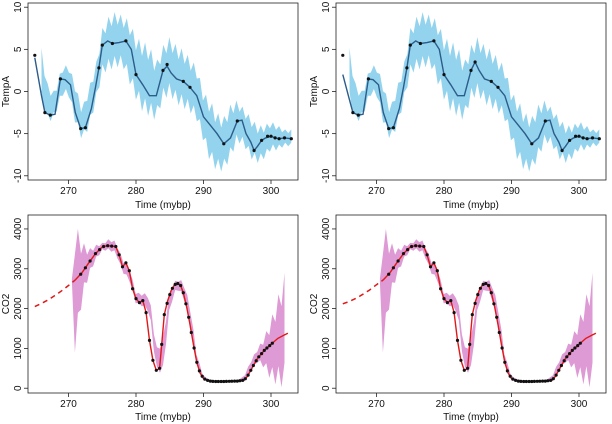 This screenshot has width=612, height=424. I want to click on y-axis-label: CO2, so click(314, 303).